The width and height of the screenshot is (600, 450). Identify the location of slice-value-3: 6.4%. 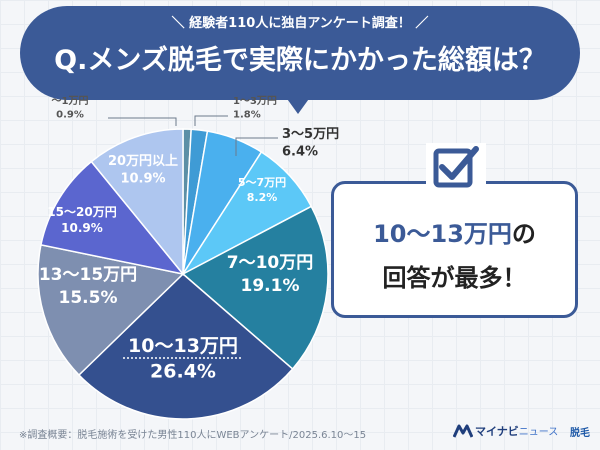
(300, 152).